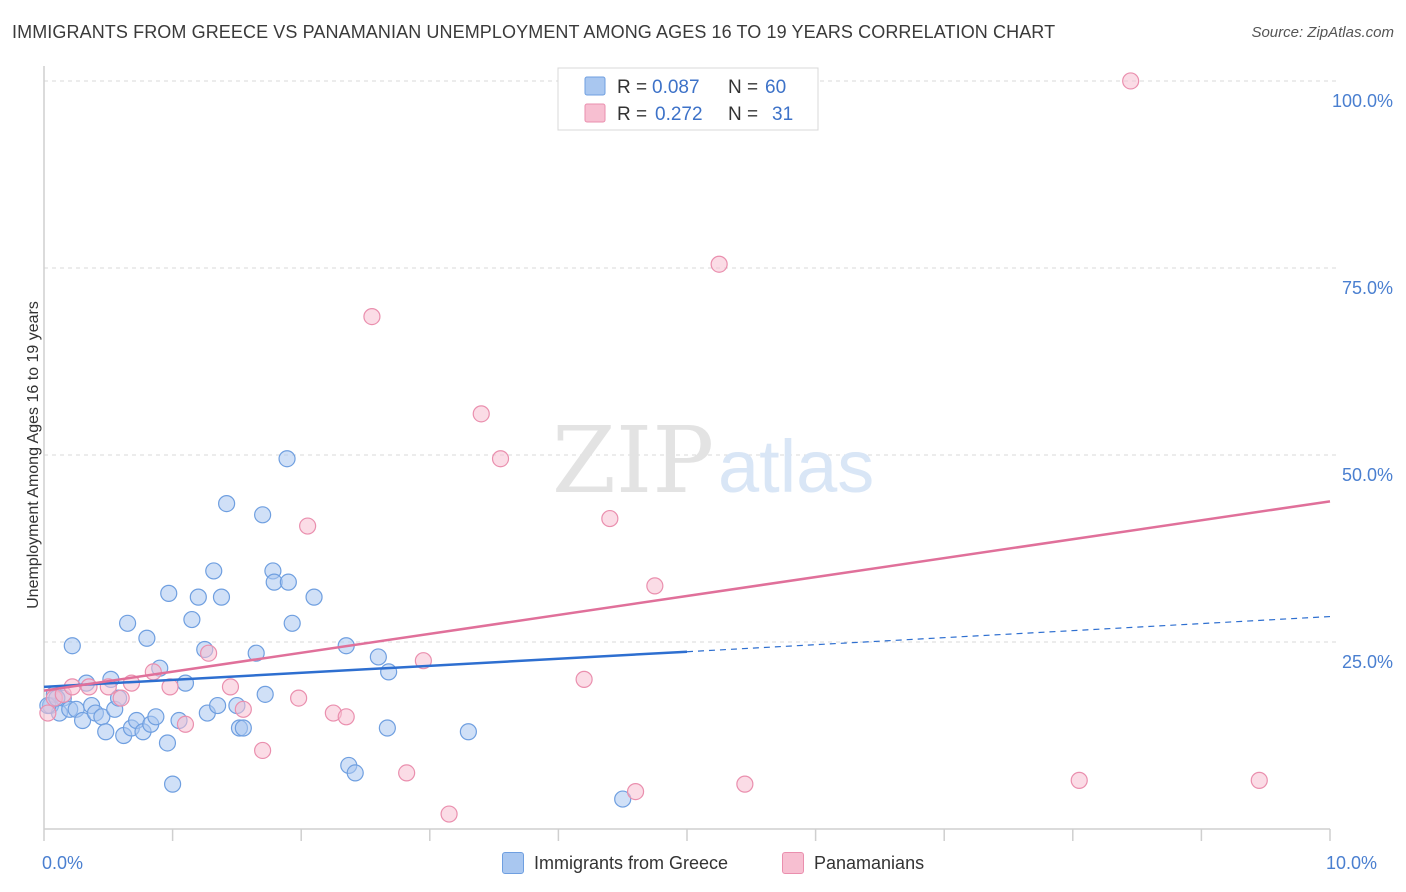 Image resolution: width=1406 pixels, height=892 pixels. Describe the element at coordinates (793, 863) in the screenshot. I see `bottom-legend-panama-swatch` at that location.